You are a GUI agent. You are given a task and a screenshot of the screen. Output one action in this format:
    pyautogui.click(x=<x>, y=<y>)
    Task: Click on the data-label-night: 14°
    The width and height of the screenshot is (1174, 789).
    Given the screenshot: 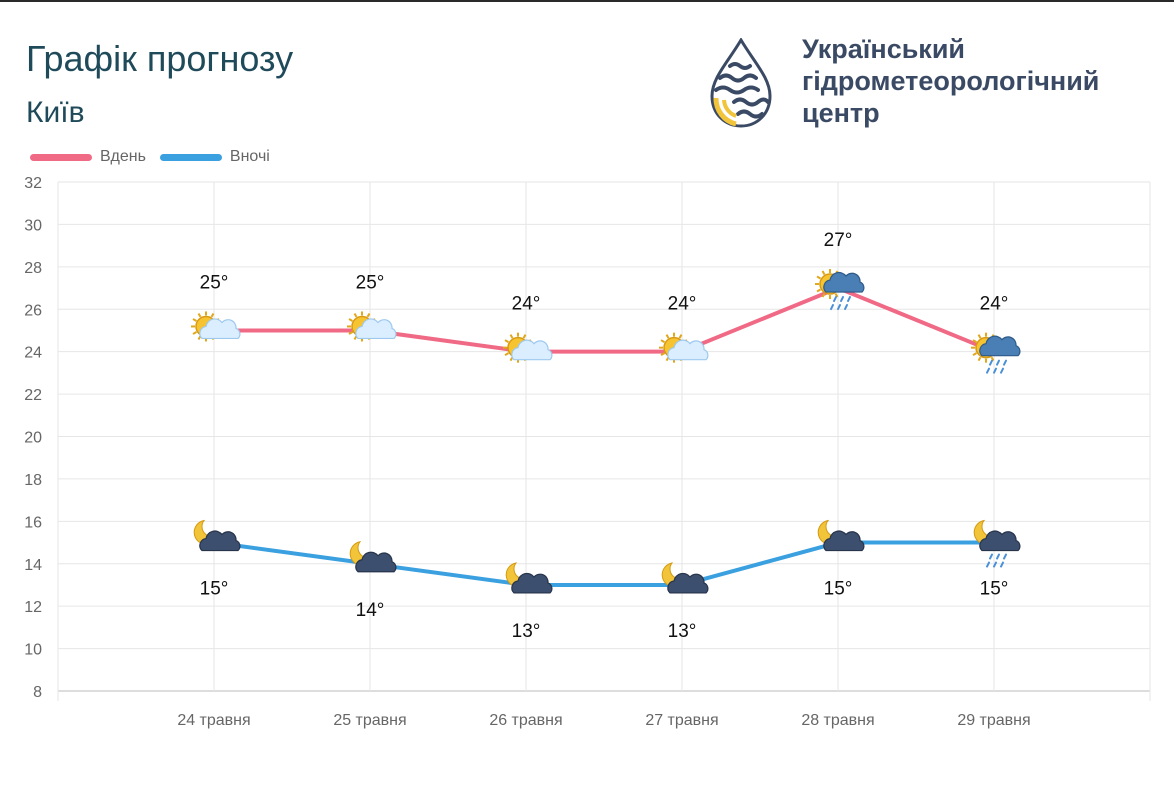 What is the action you would take?
    pyautogui.click(x=370, y=610)
    